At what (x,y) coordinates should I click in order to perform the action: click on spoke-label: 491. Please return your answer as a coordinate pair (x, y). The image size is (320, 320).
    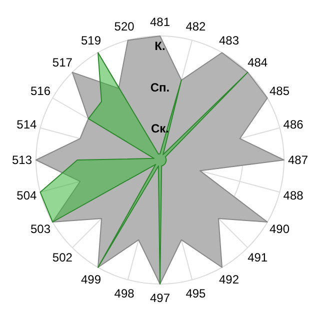
    Looking at the image, I should click on (258, 257).